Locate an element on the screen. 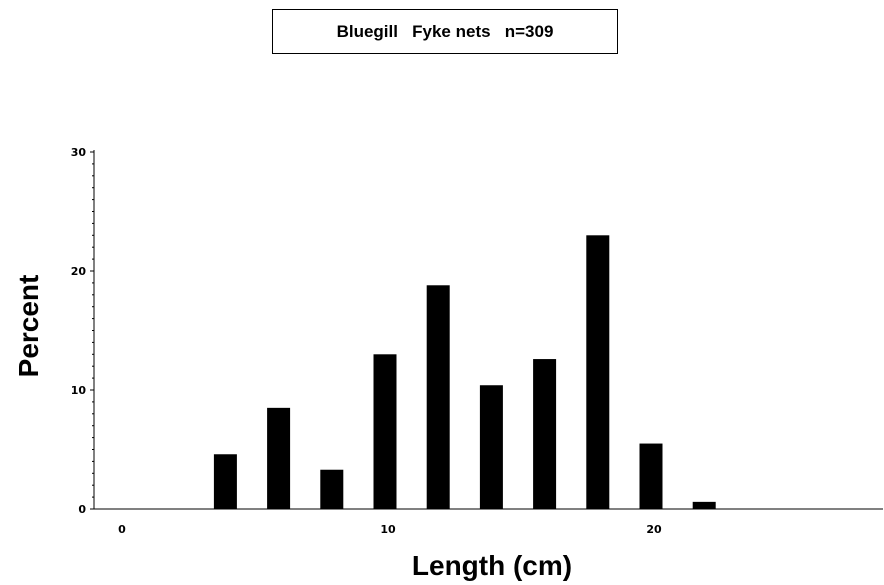 This screenshot has width=884, height=585. x-axis-label: Length (cm) is located at coordinates (492, 565).